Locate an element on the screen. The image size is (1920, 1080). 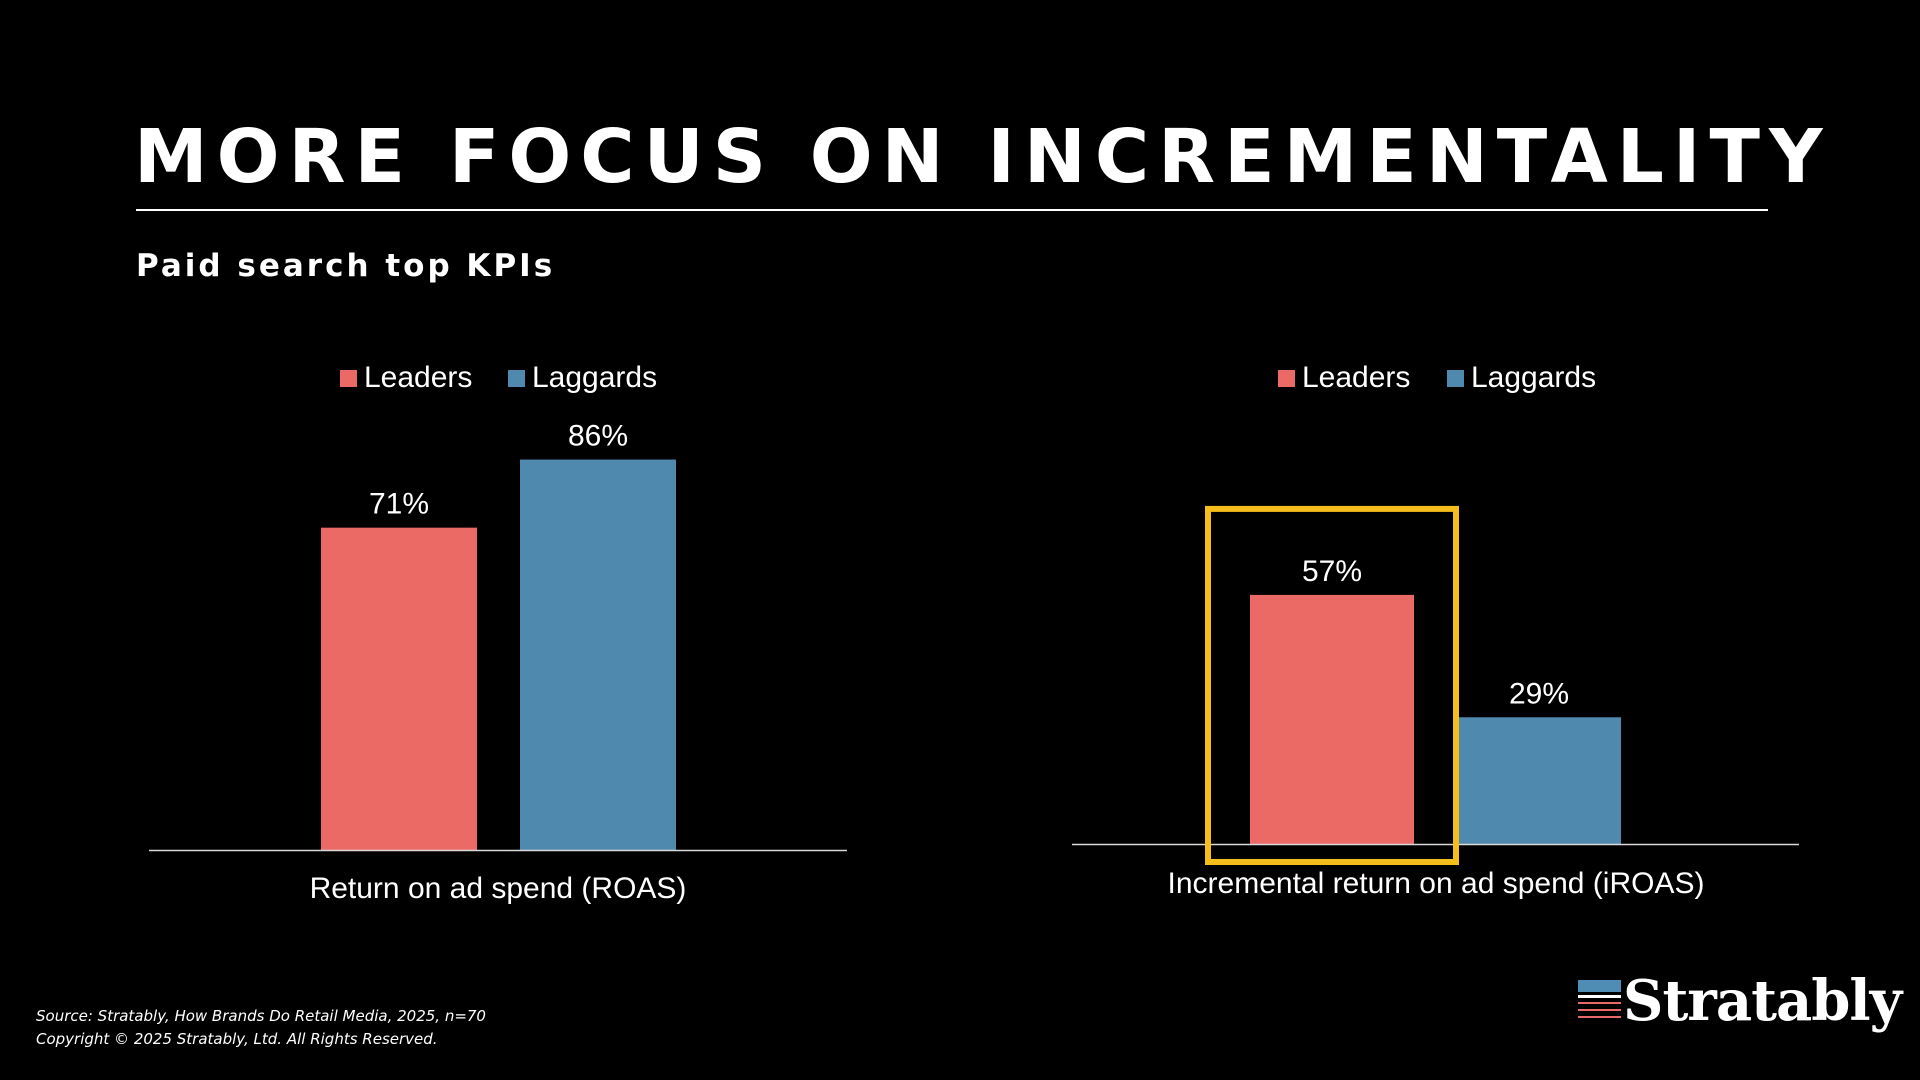
slide-title: MORE FOCUS ON INCREMENTALITY is located at coordinates (983, 157).